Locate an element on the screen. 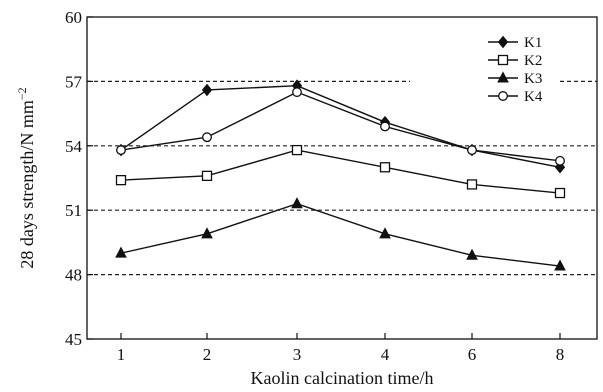 This screenshot has height=392, width=603. y-tick-label: 57 is located at coordinates (74, 81).